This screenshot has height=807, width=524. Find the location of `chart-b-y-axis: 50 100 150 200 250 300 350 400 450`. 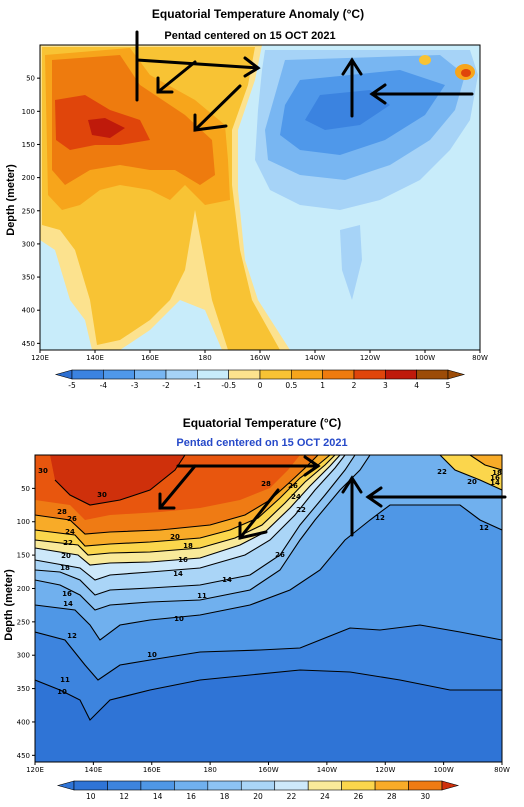

chart-b-y-axis: 50 100 150 200 250 300 350 400 450 is located at coordinates (26, 622).